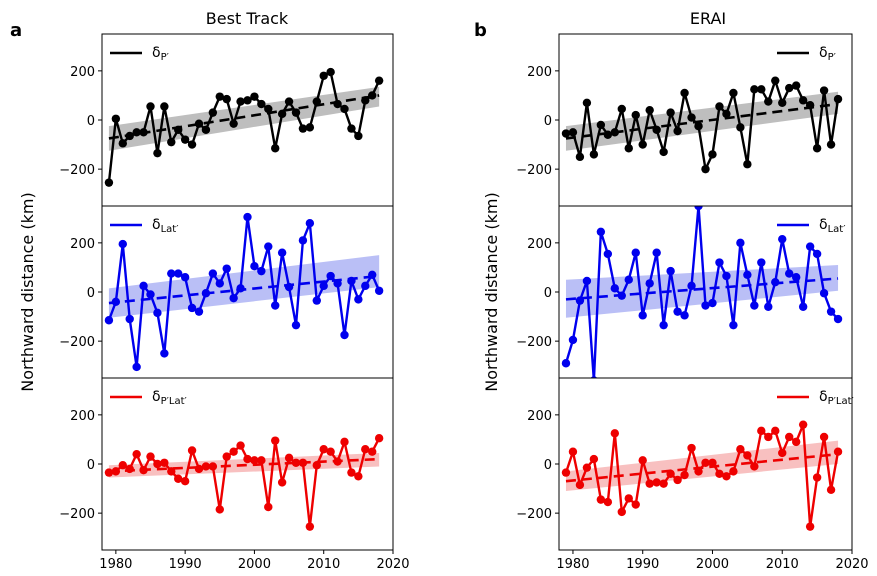 This screenshot has height=576, width=877. I want to click on panel-a-sub1-point-2005, so click(289, 101).